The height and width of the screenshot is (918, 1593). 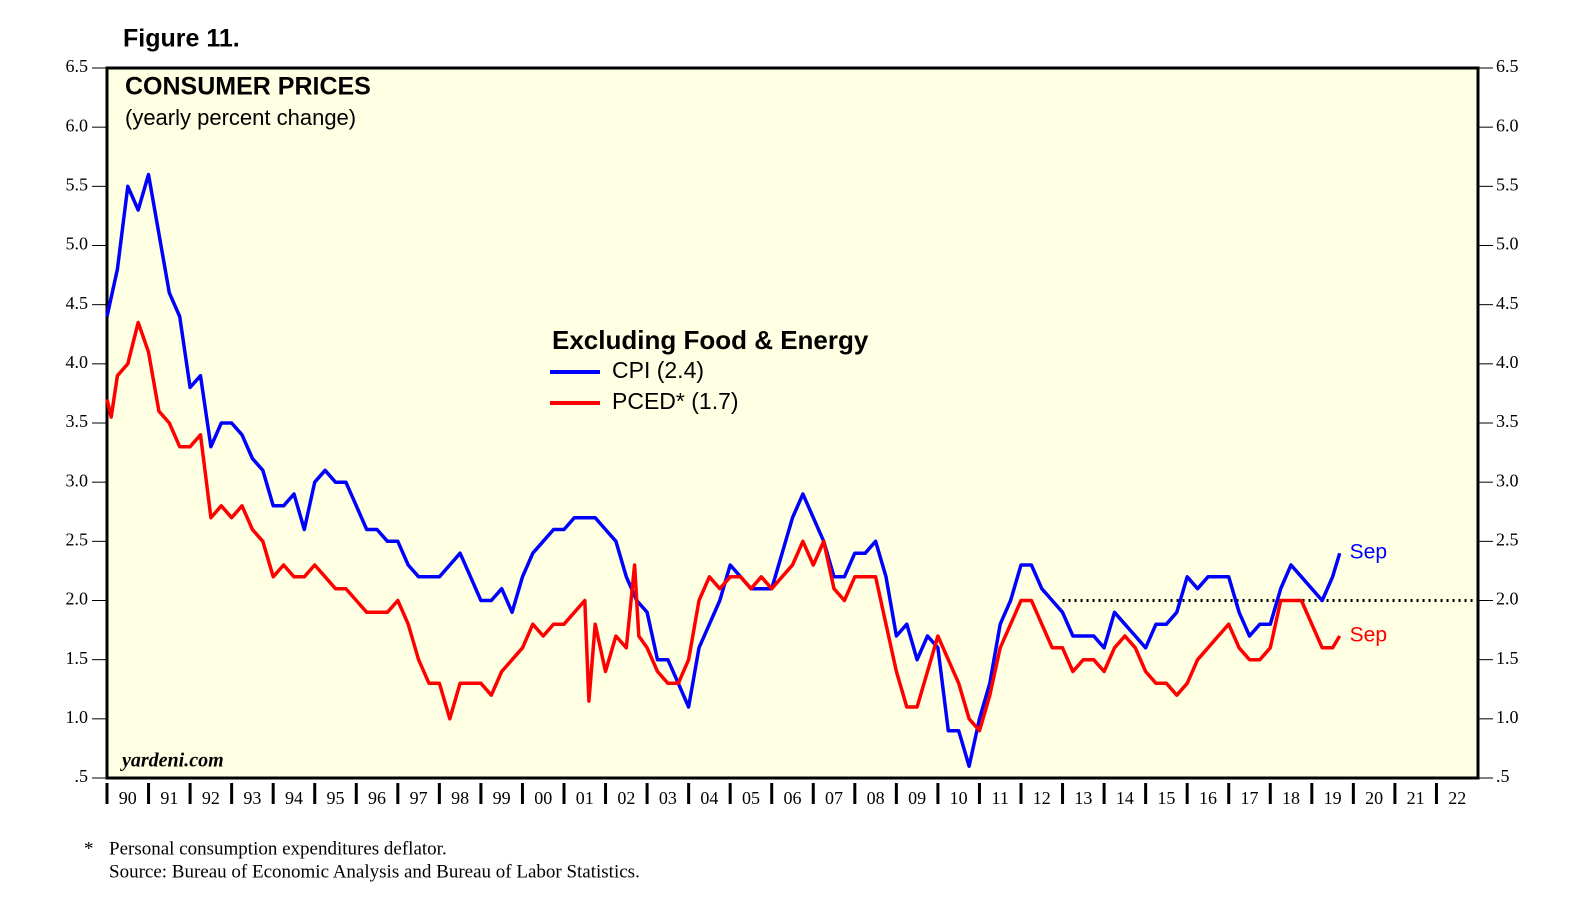 What do you see at coordinates (1457, 798) in the screenshot?
I see `x-tick-label: 22` at bounding box center [1457, 798].